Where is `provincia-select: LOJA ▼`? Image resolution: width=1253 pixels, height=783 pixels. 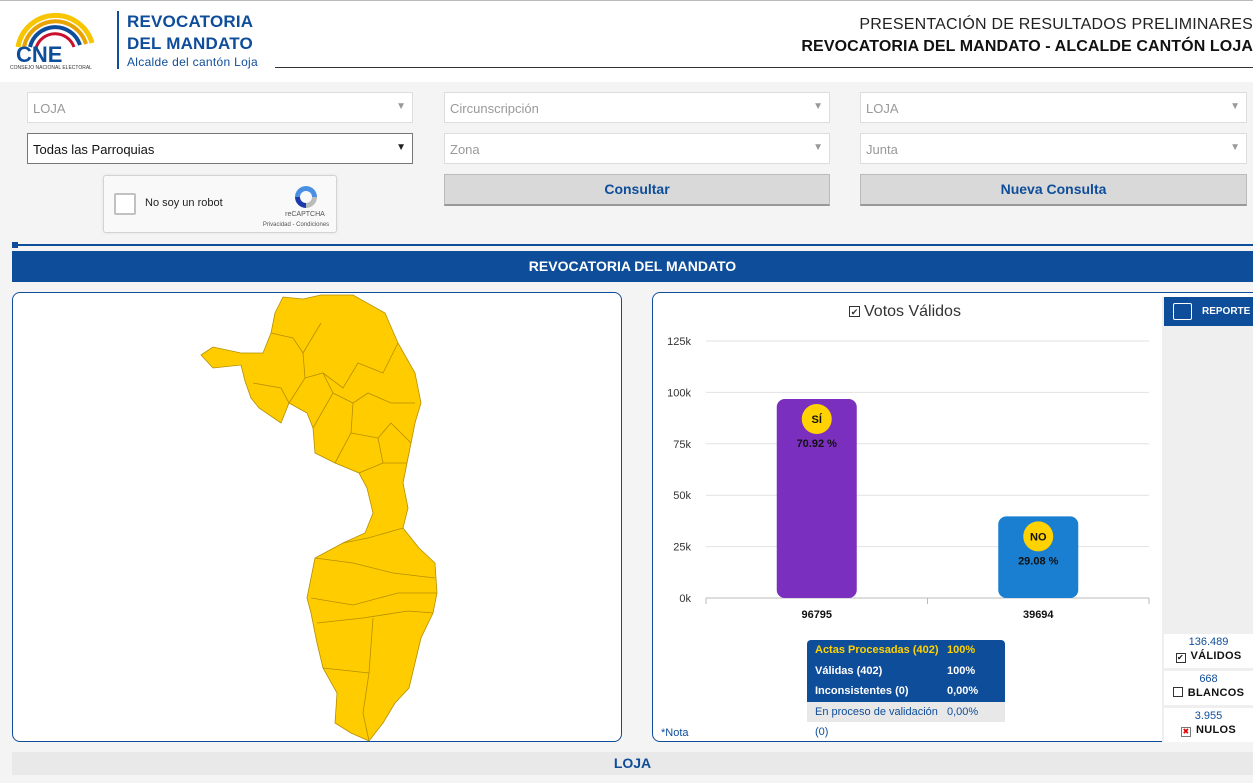 provincia-select: LOJA ▼ is located at coordinates (220, 107).